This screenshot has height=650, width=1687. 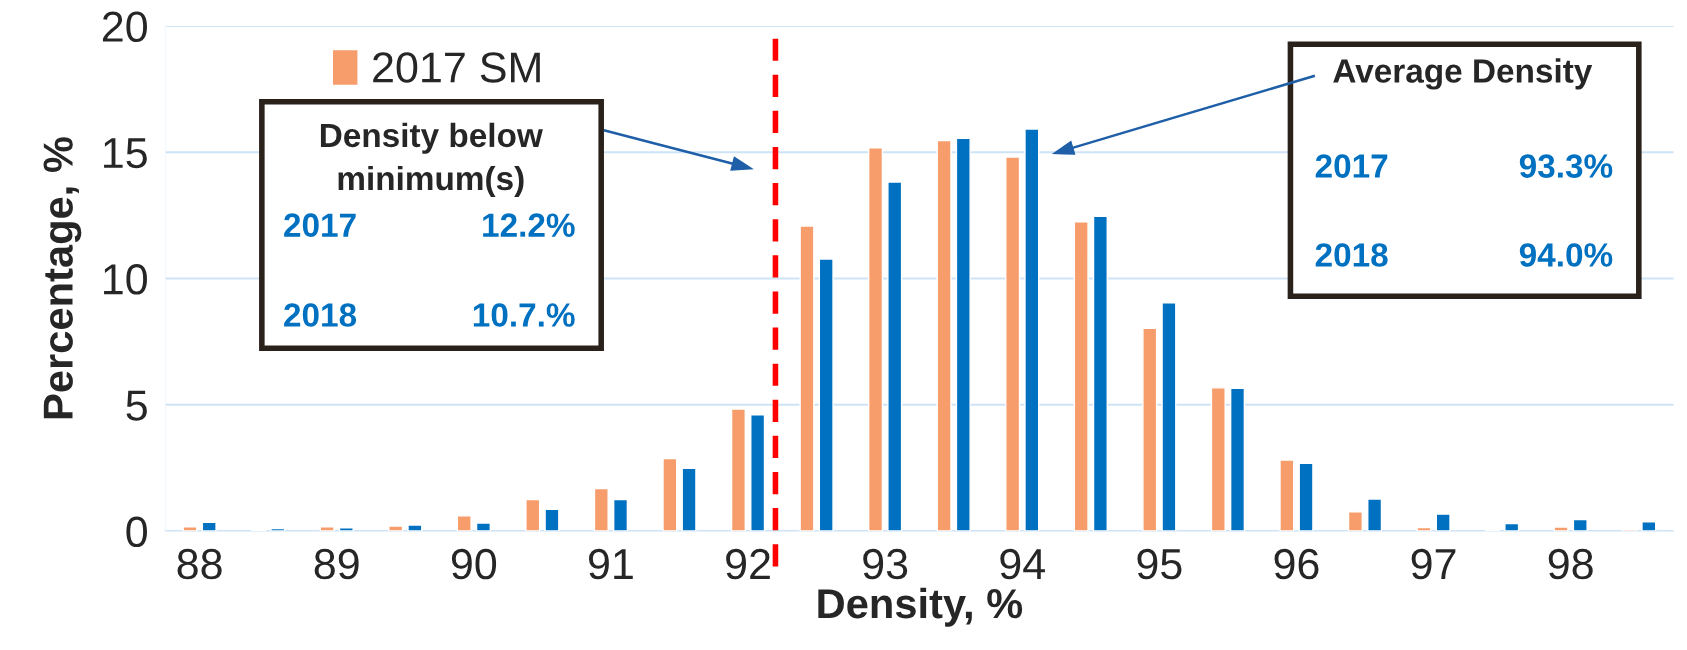 I want to click on annotation: 94.0%, so click(x=1566, y=255).